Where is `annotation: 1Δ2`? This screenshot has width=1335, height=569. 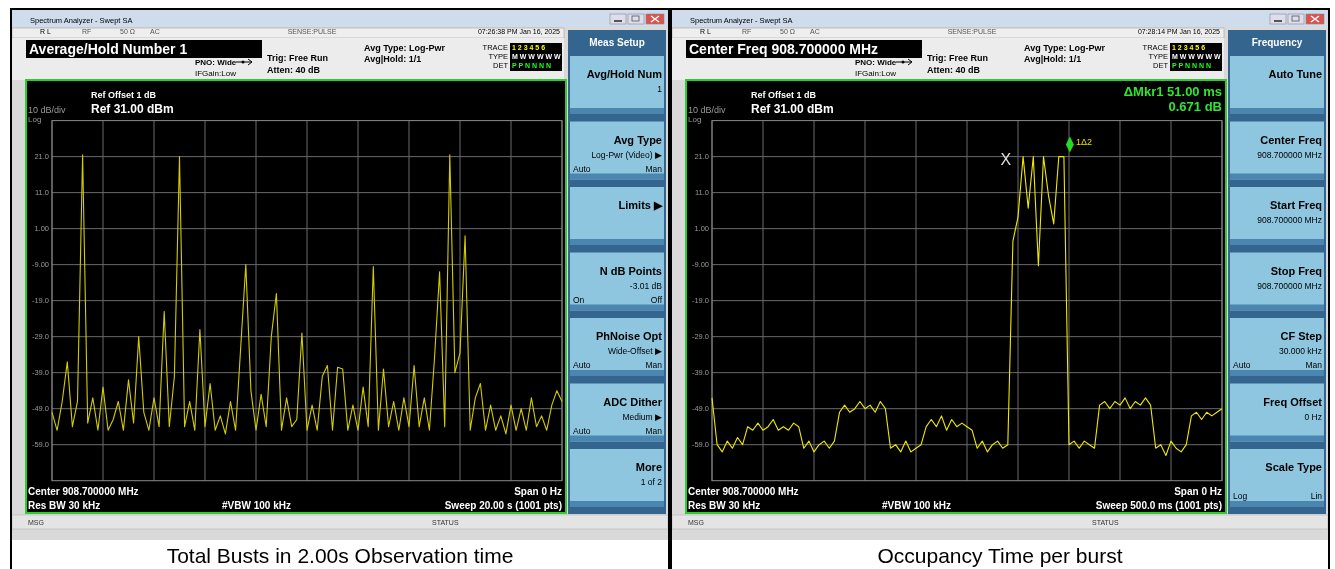
annotation: 1Δ2 is located at coordinates (1083, 141).